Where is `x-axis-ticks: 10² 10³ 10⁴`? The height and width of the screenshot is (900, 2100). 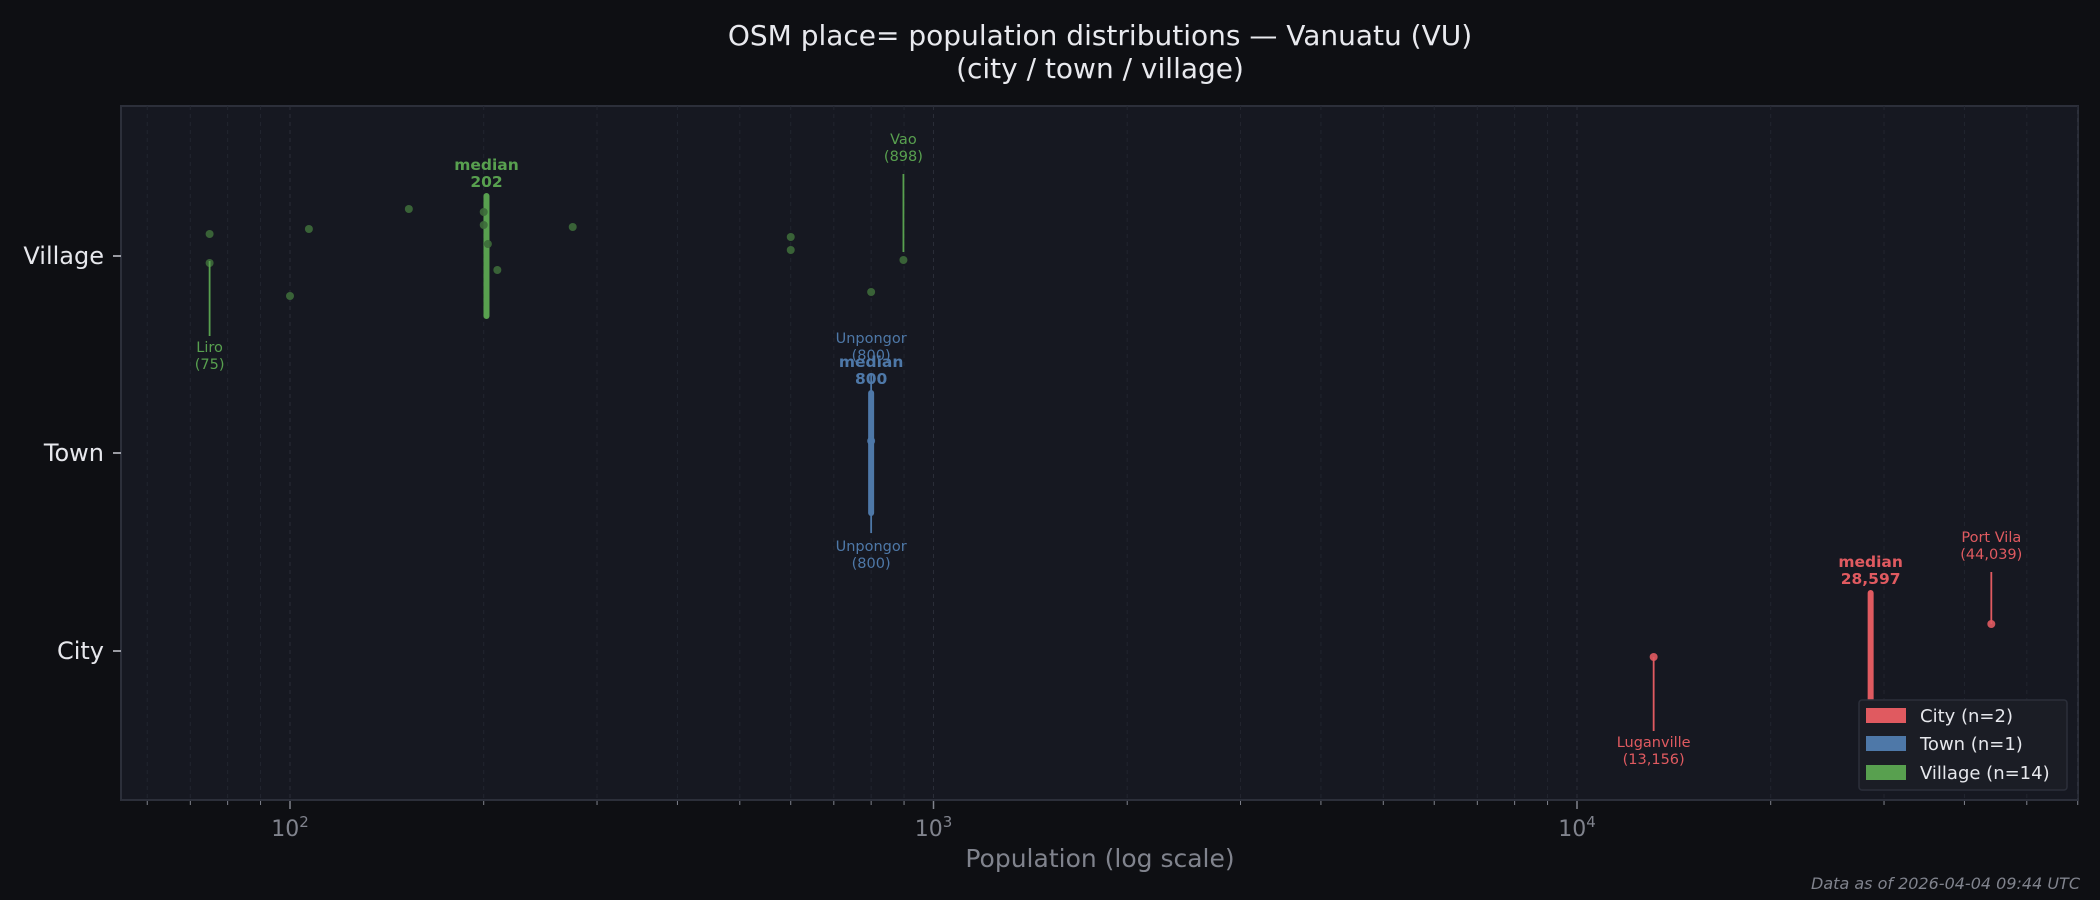
x-axis-ticks: 10² 10³ 10⁴ is located at coordinates (1112, 821).